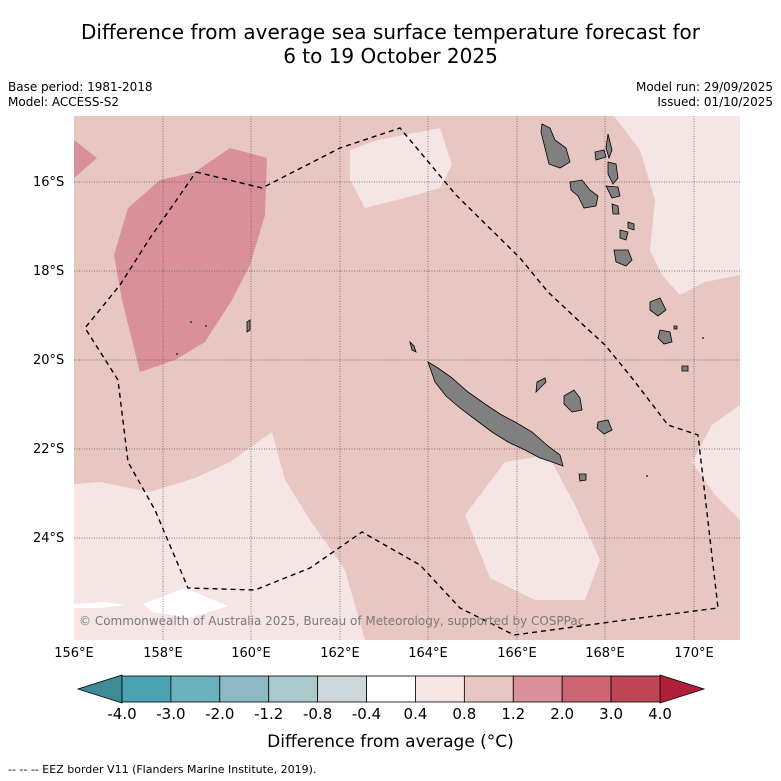 The width and height of the screenshot is (781, 781). Describe the element at coordinates (122, 714) in the screenshot. I see `colorbar-tick-label: -4.0` at that location.